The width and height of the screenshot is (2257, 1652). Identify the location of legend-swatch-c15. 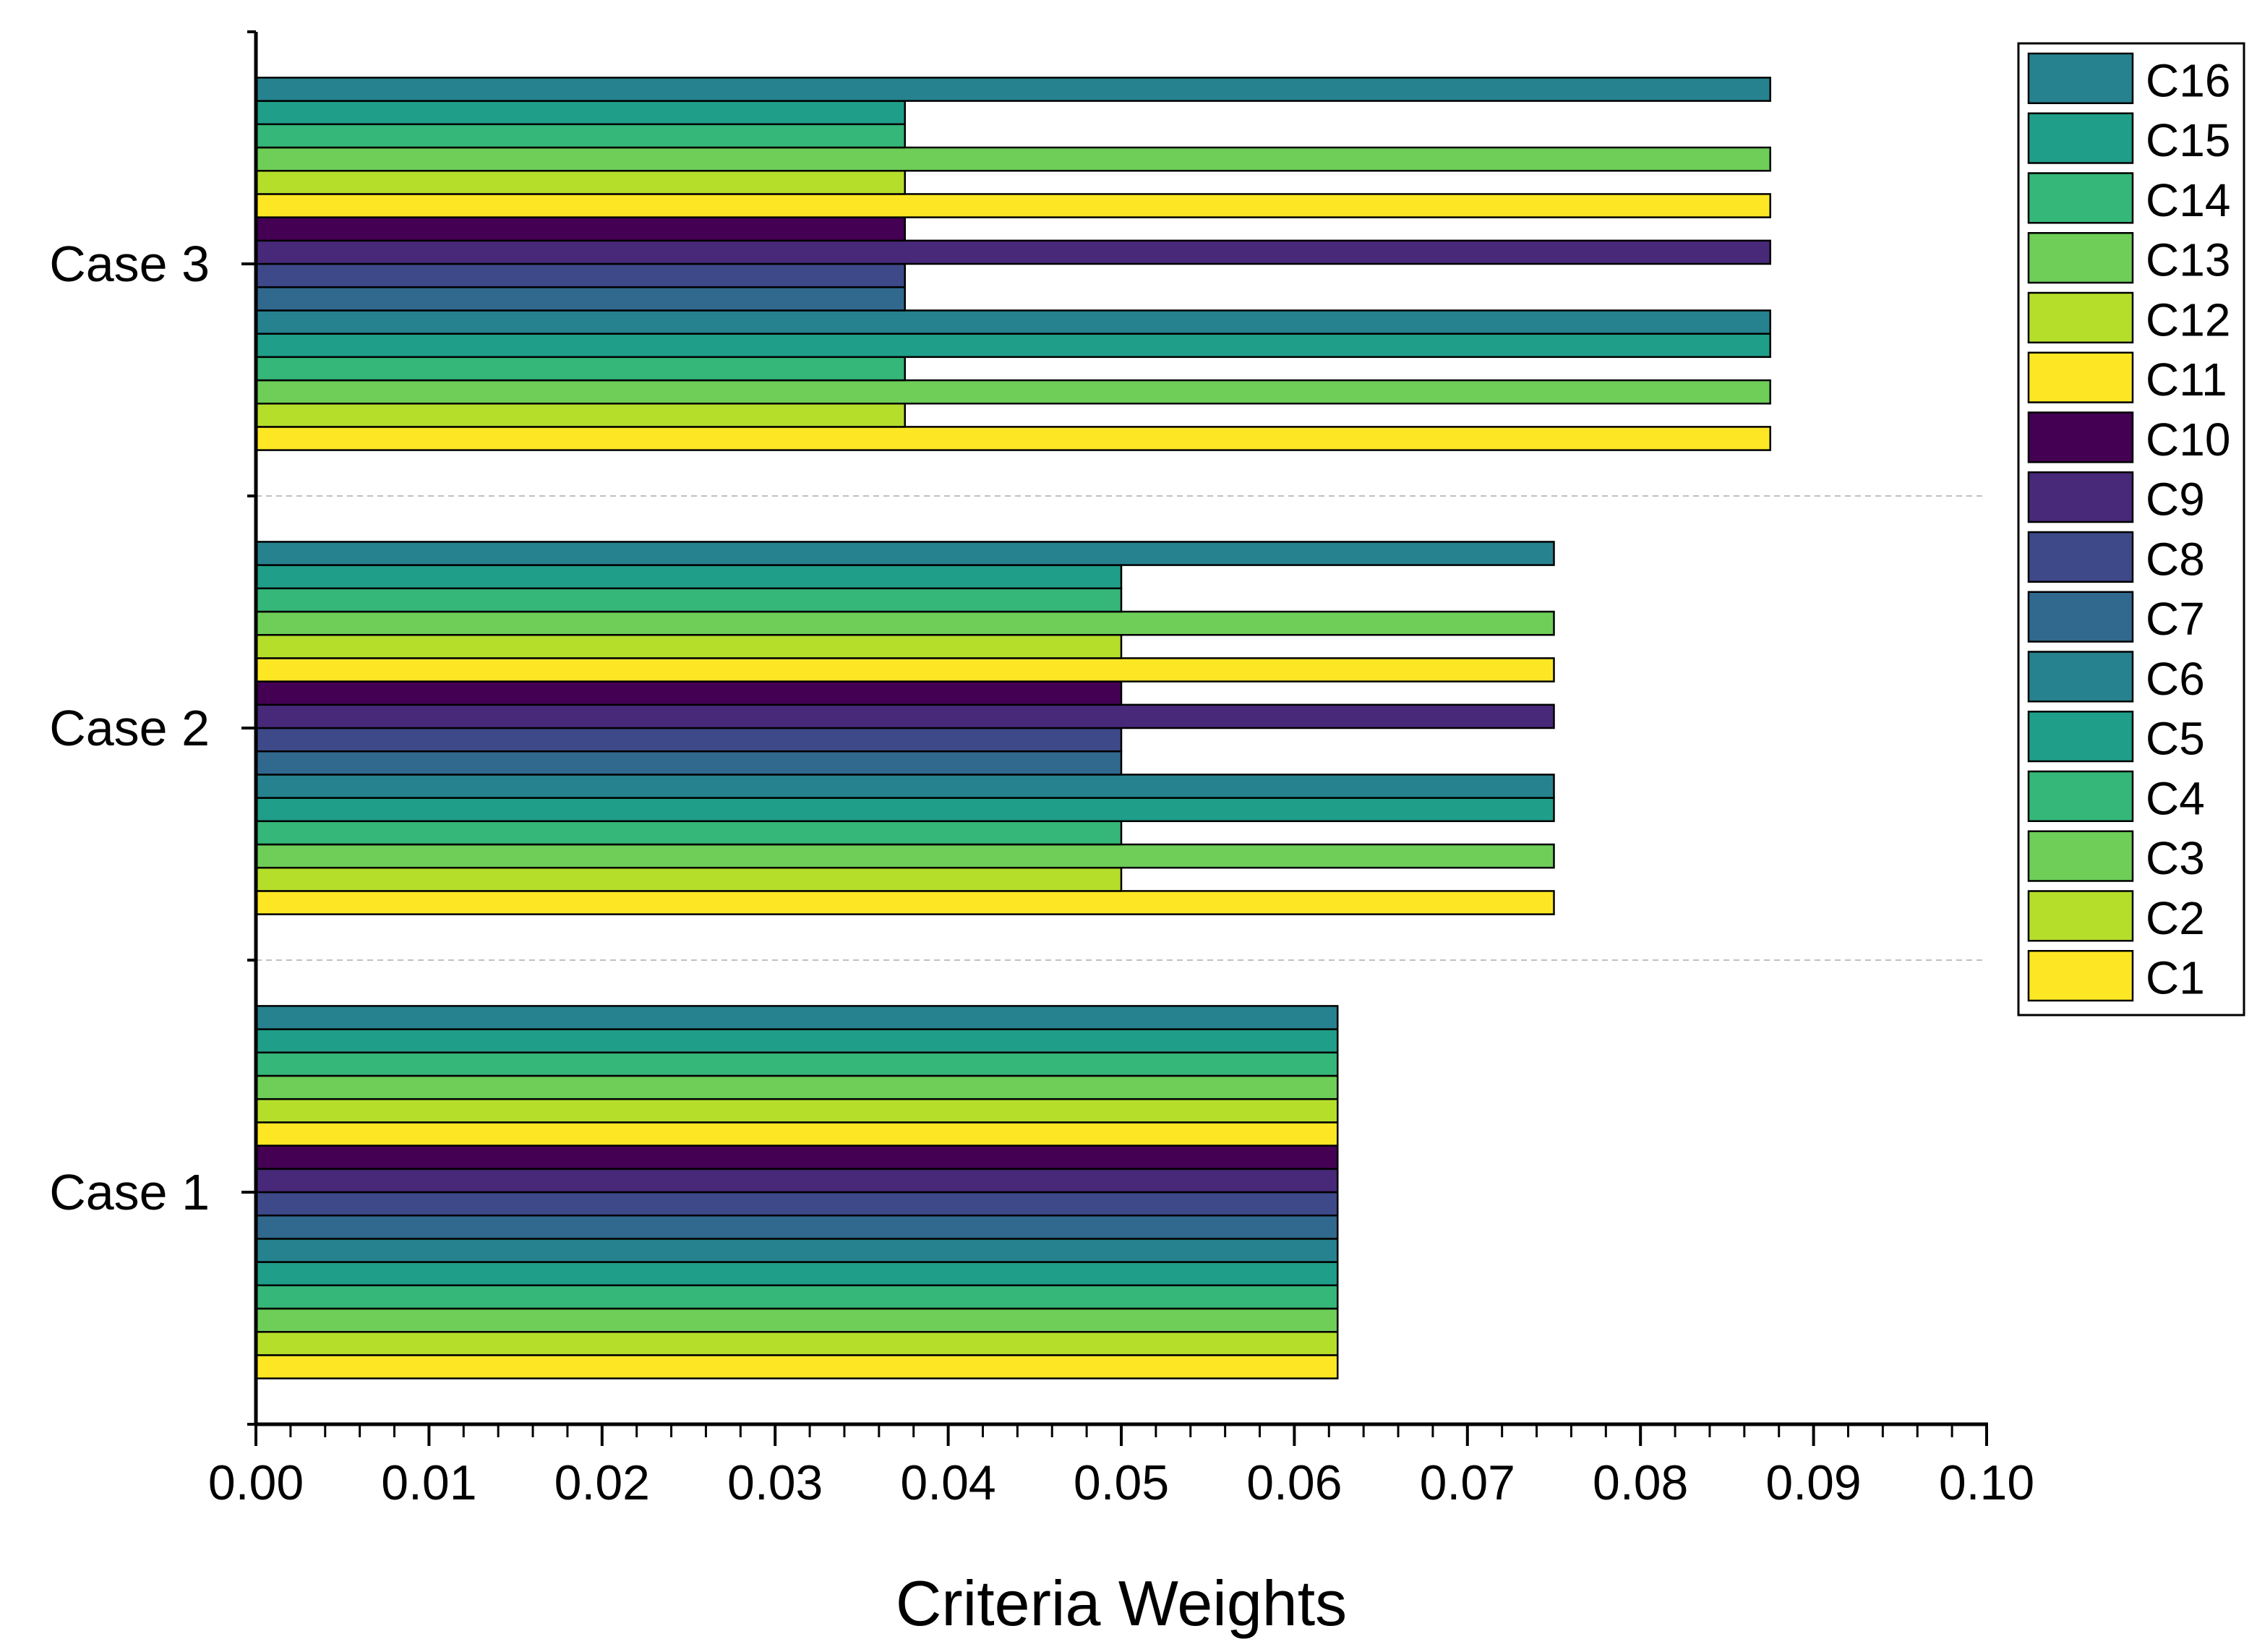
(2080, 138).